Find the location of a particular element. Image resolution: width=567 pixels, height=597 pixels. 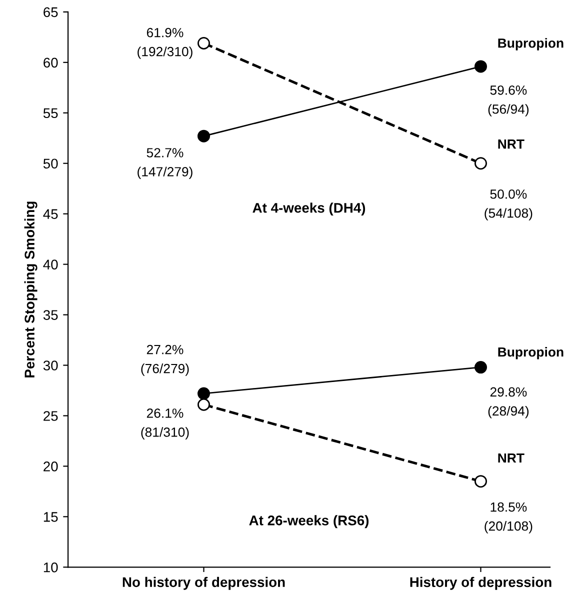

data-label: 61.9% (192/310) is located at coordinates (165, 43).